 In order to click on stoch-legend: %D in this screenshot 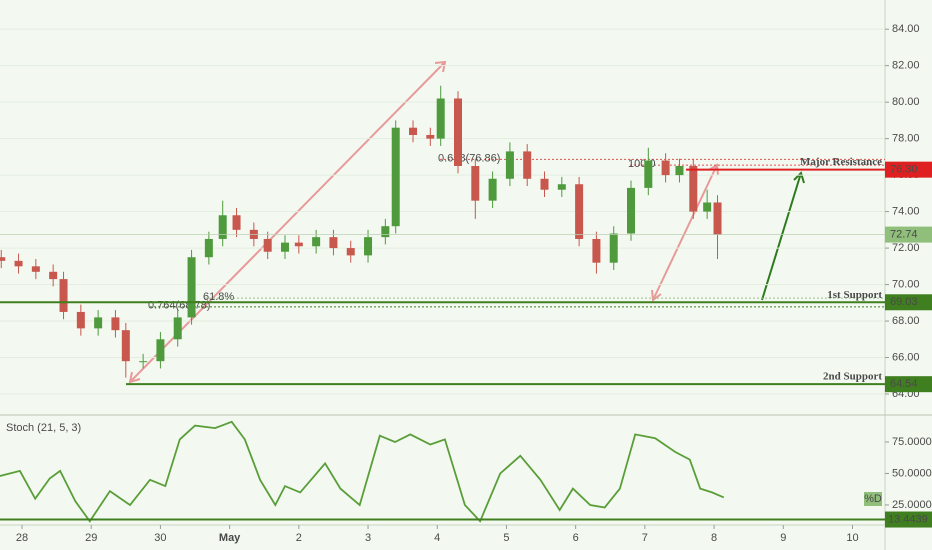, I will do `click(873, 499)`.